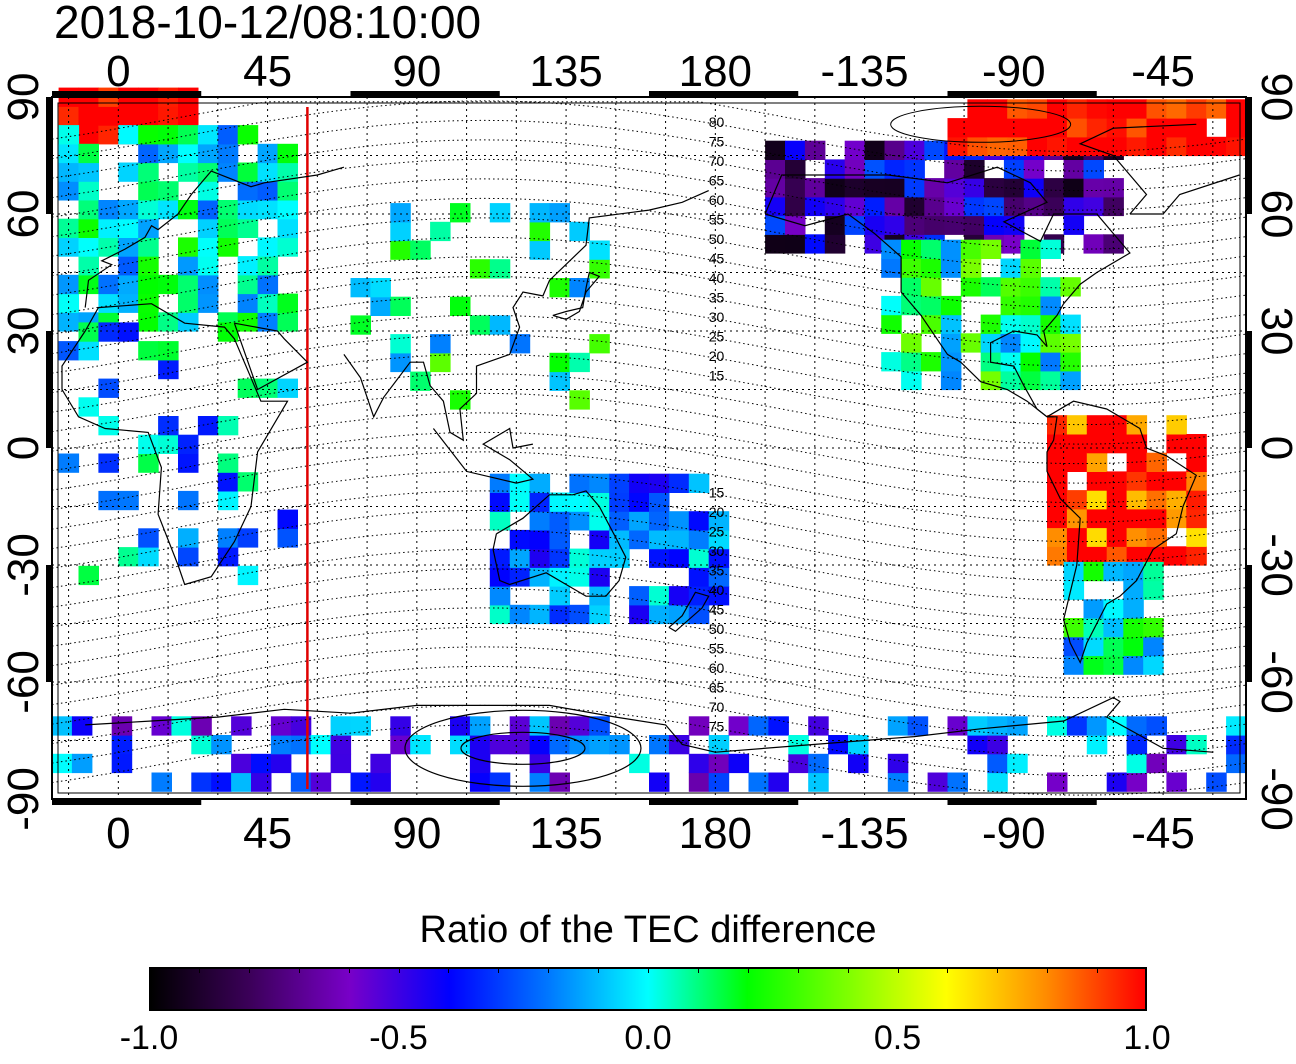 The image size is (1296, 1064). I want to click on axis-bar-right, so click(1249, 155).